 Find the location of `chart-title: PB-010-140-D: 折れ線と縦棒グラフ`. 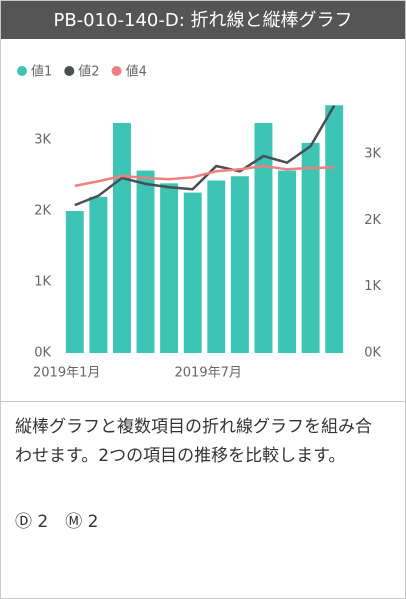

chart-title: PB-010-140-D: 折れ線と縦棒グラフ is located at coordinates (202, 20).